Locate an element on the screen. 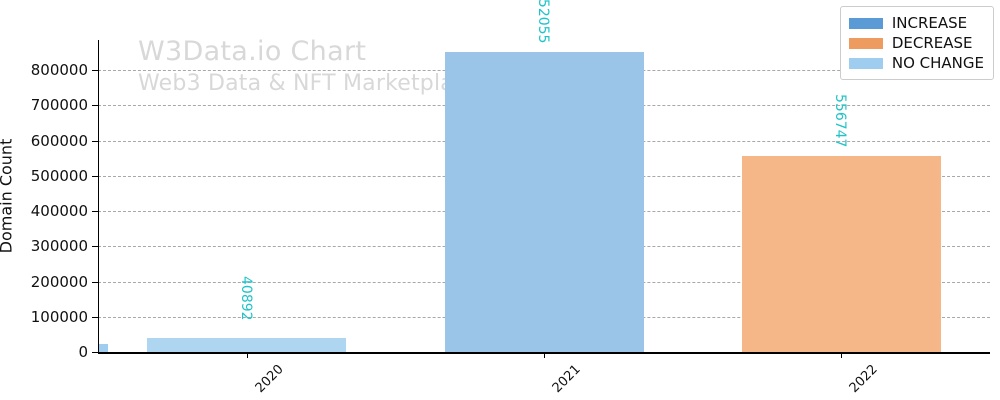  bar-value-label: 40892 is located at coordinates (245, 298).